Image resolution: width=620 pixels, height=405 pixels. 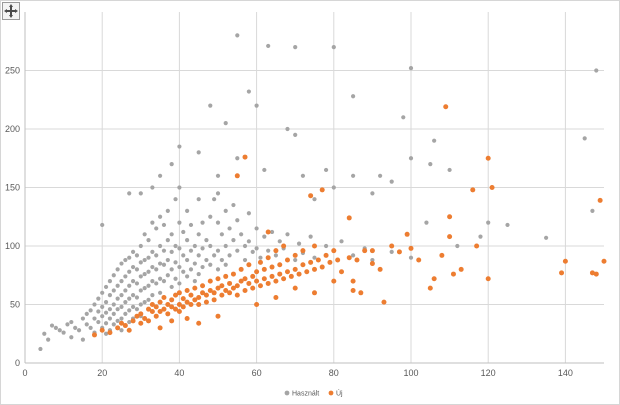 I want to click on legend-label-hasznalt: Használt, so click(x=305, y=394).